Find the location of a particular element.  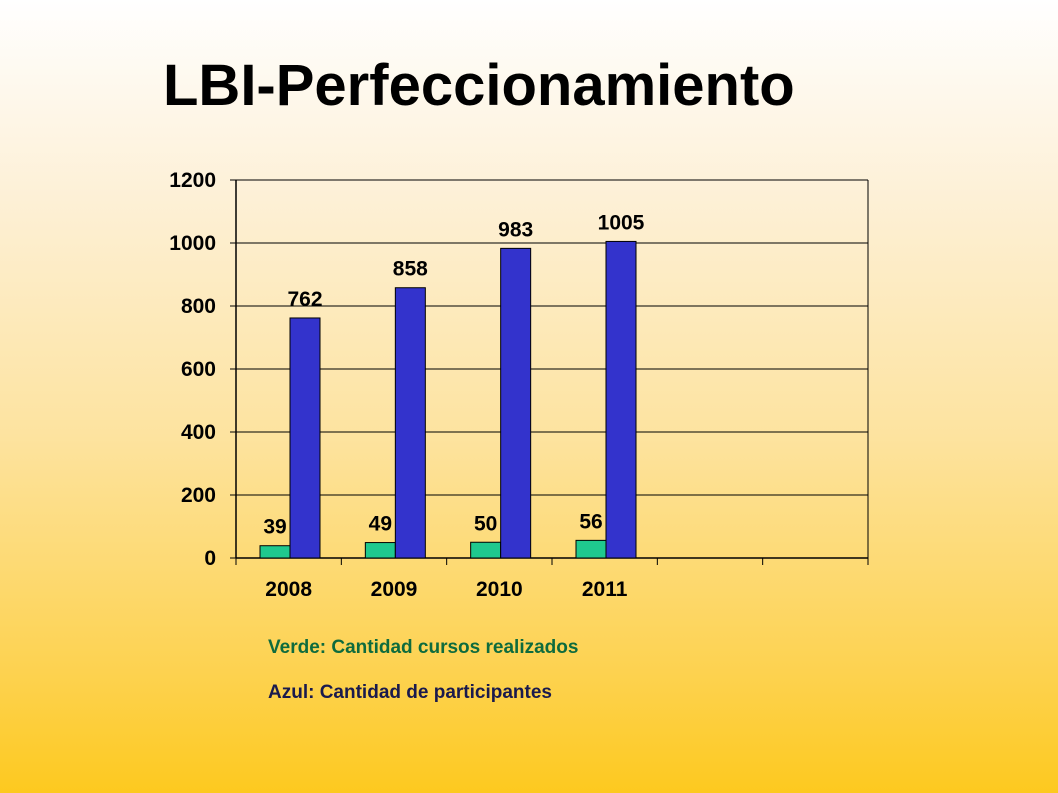

data-label-blue-2011: 1005 is located at coordinates (621, 222).